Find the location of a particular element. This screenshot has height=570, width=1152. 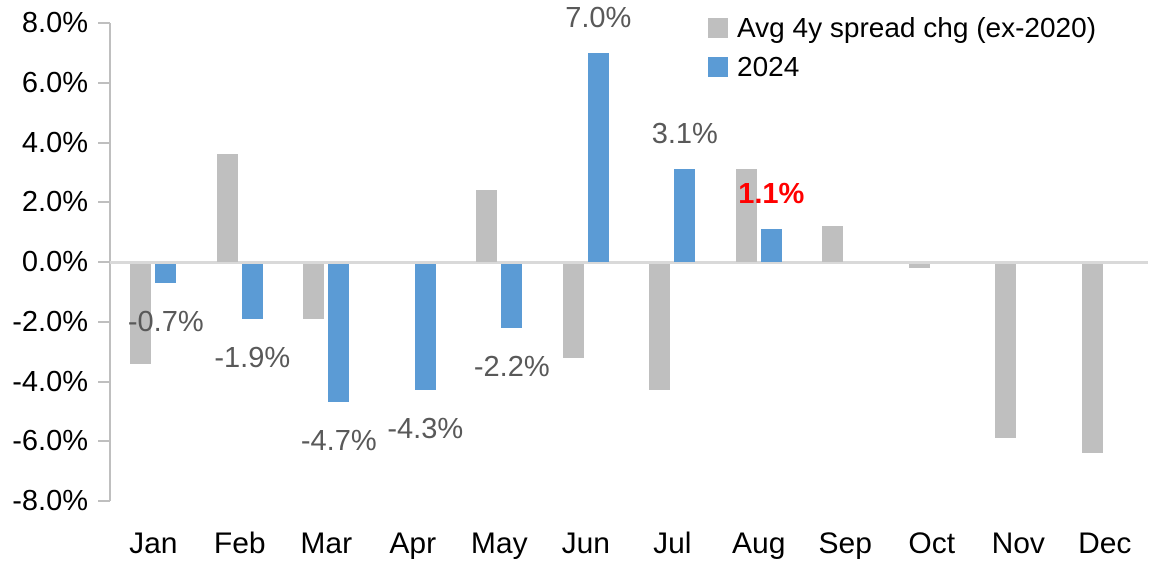

bar-avg-sep is located at coordinates (833, 244).